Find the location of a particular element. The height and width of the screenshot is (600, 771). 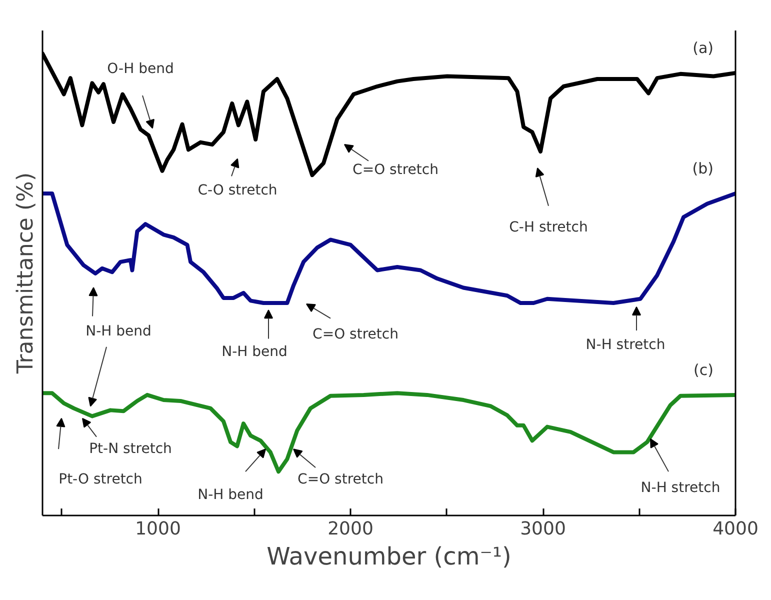

series-label: (b) is located at coordinates (703, 169).